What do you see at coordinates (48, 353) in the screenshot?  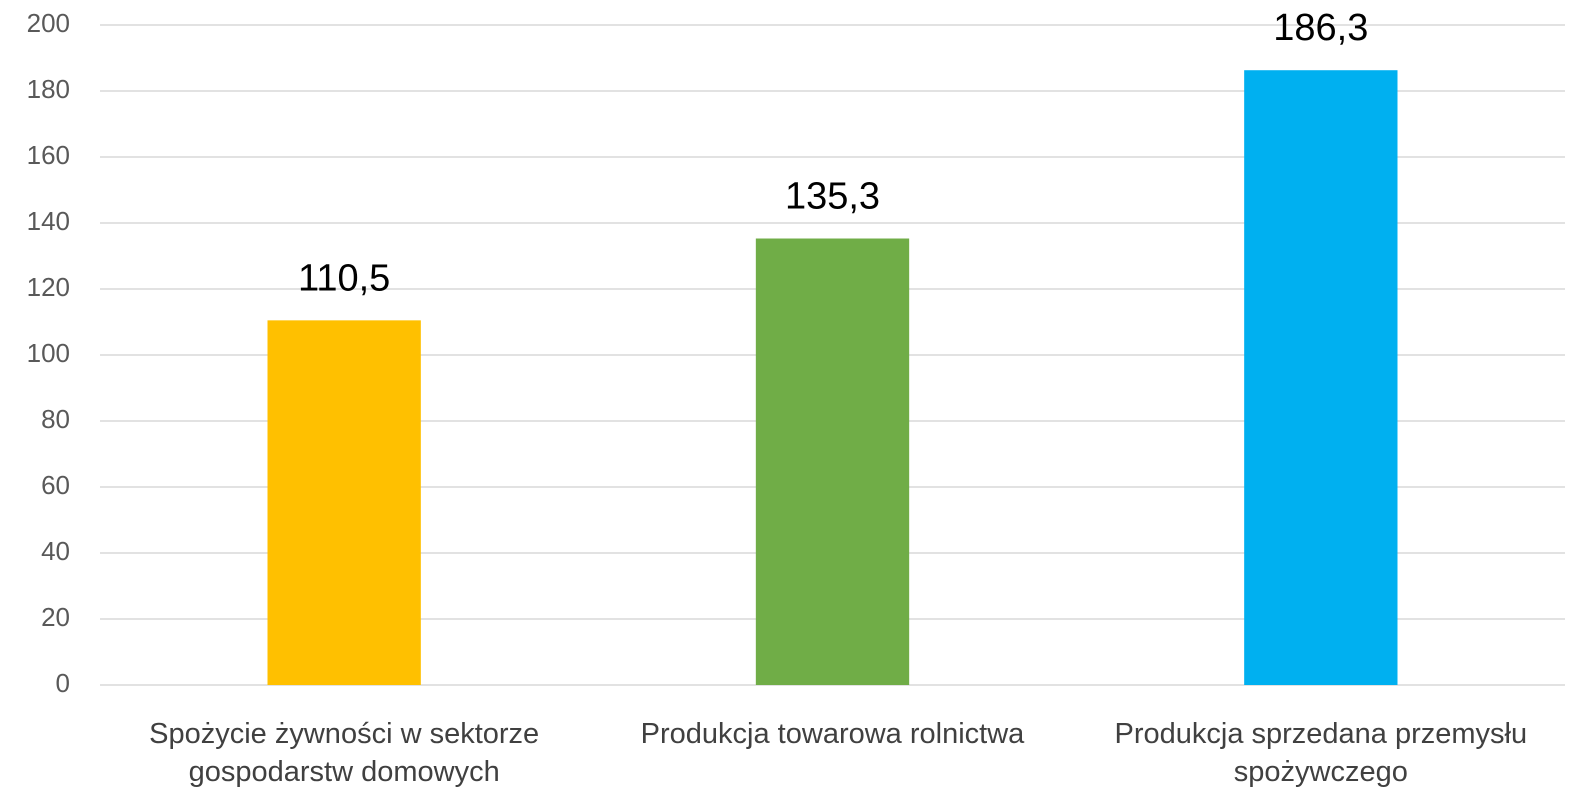 I see `y-tick-label: 100` at bounding box center [48, 353].